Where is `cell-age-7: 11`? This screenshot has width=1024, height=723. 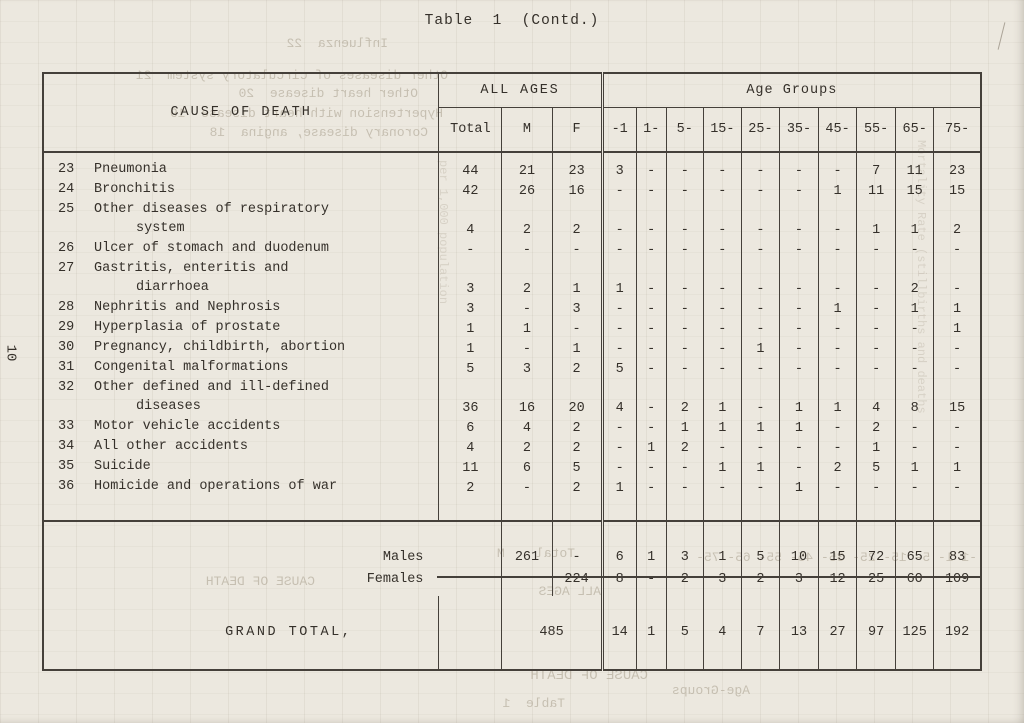
cell-age-7: 11 is located at coordinates (876, 190).